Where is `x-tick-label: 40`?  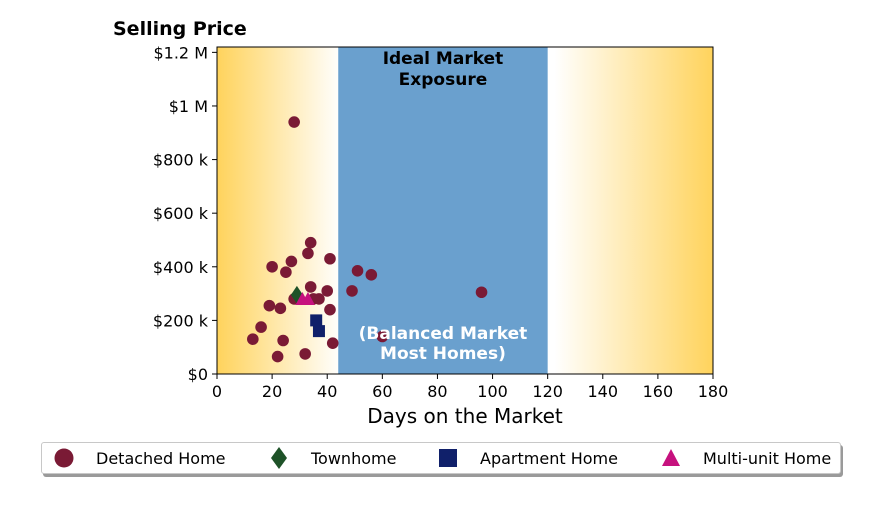
x-tick-label: 40 is located at coordinates (327, 391).